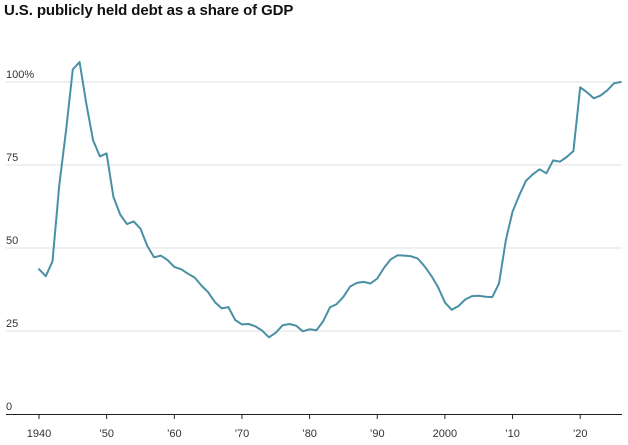 Image resolution: width=628 pixels, height=445 pixels. Describe the element at coordinates (39, 434) in the screenshot. I see `x-tick-label-1940: 1940` at that location.